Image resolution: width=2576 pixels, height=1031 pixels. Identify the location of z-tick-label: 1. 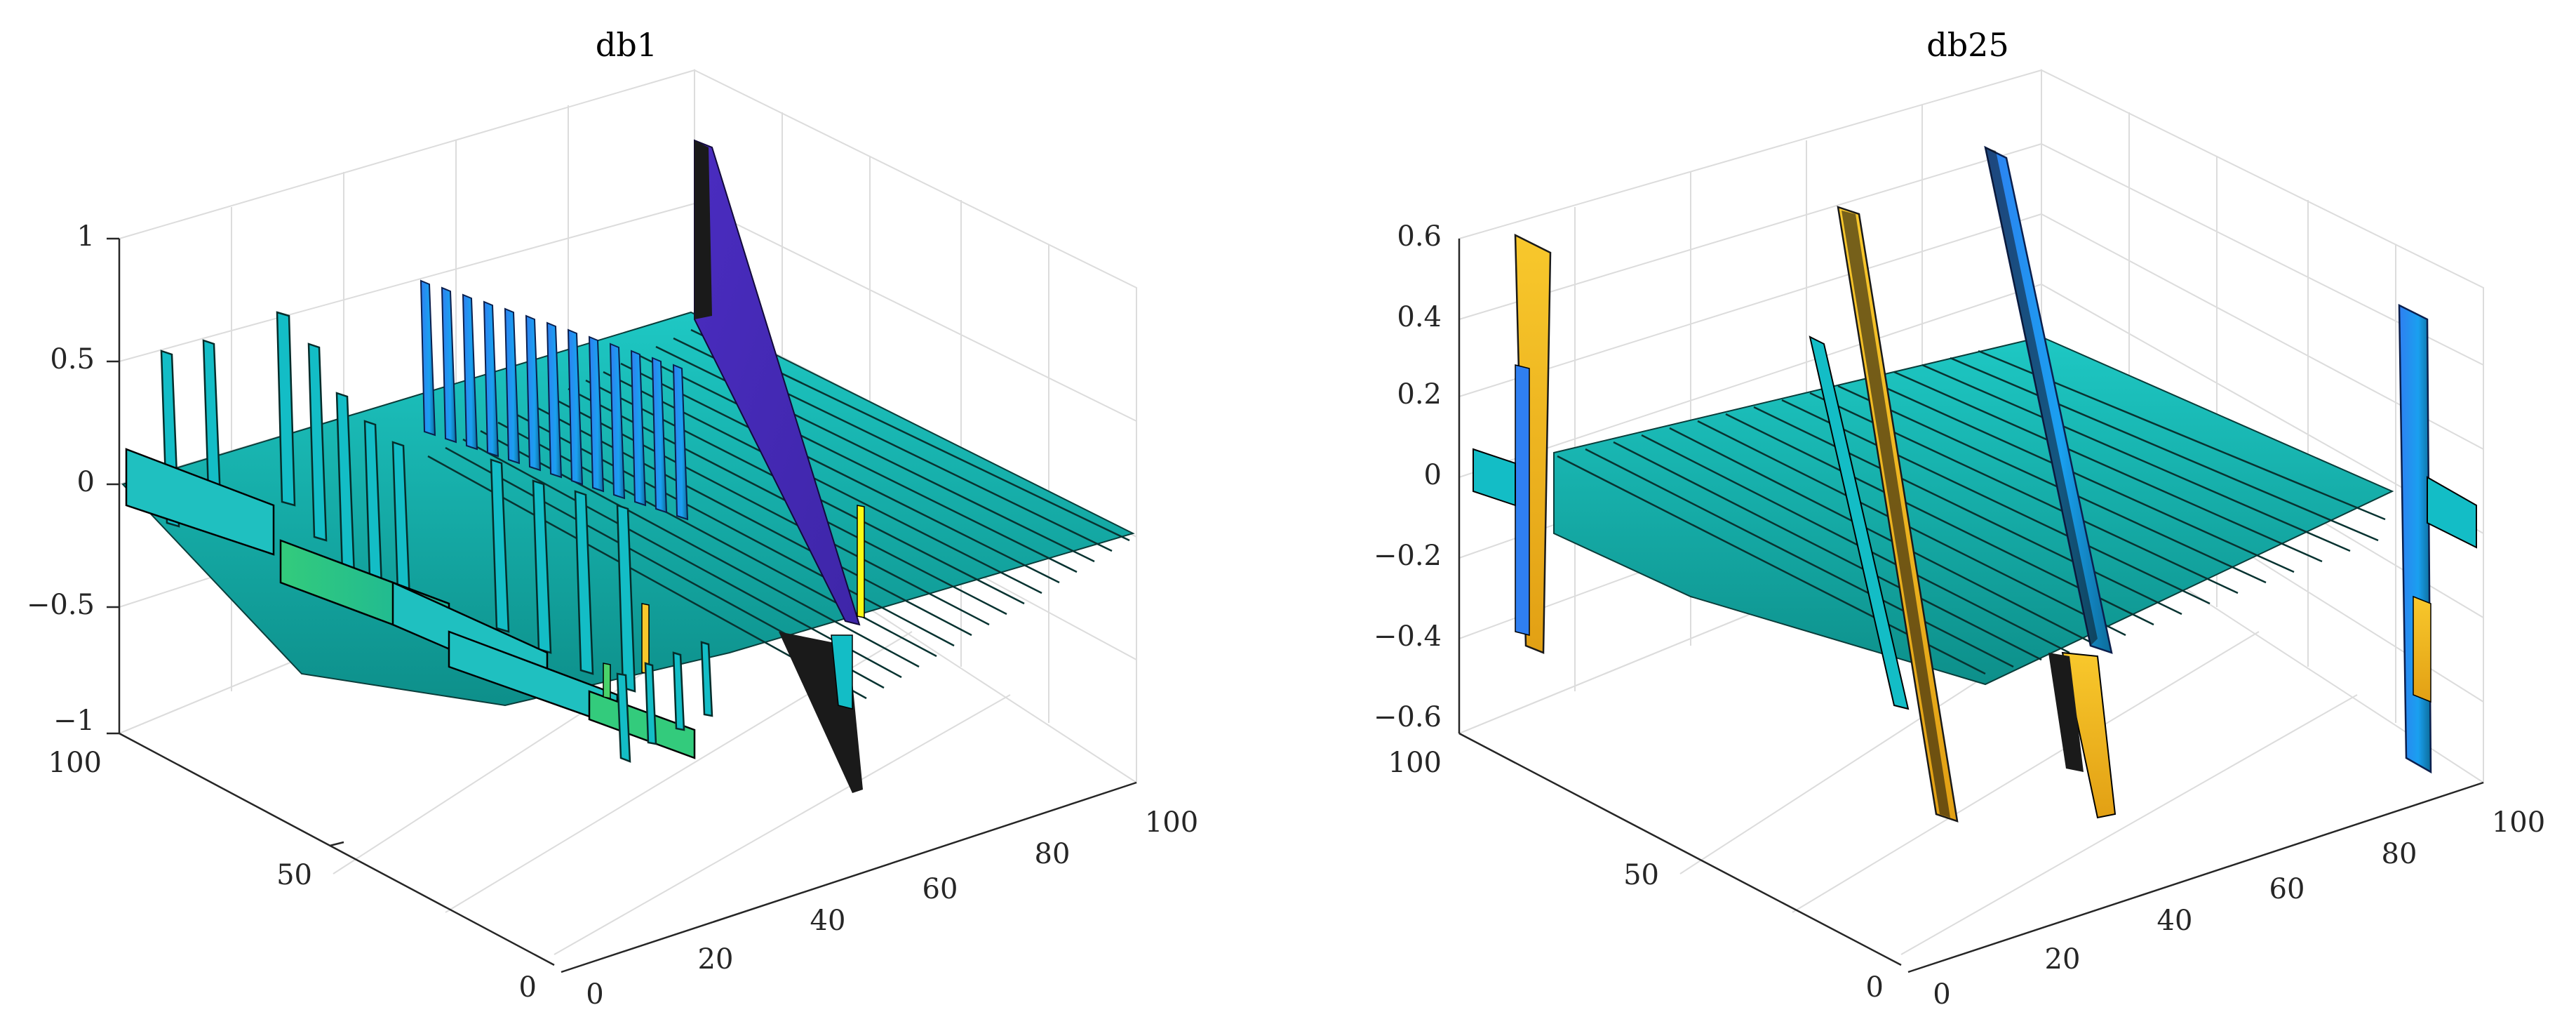
(86, 237).